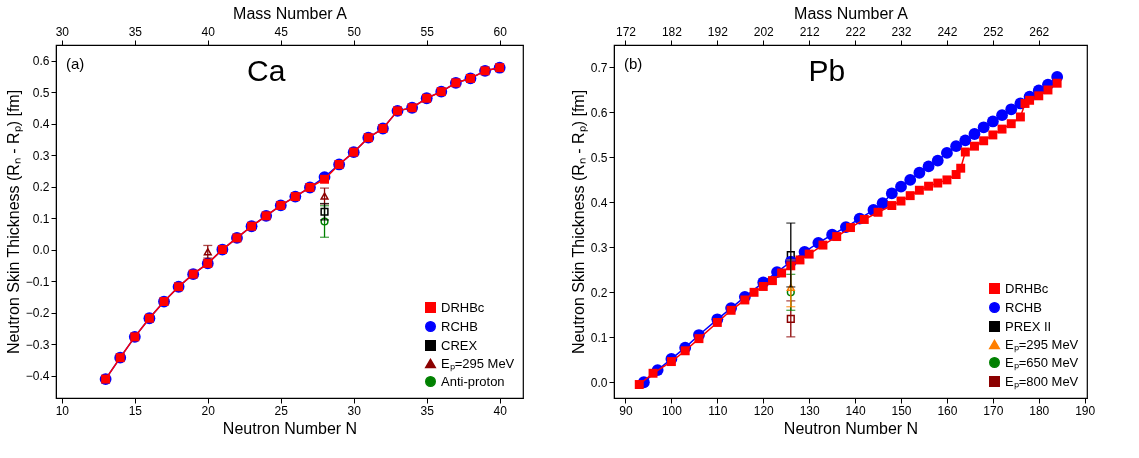 The image size is (1139, 458). What do you see at coordinates (672, 31) in the screenshot?
I see `x2-tick-label: 182` at bounding box center [672, 31].